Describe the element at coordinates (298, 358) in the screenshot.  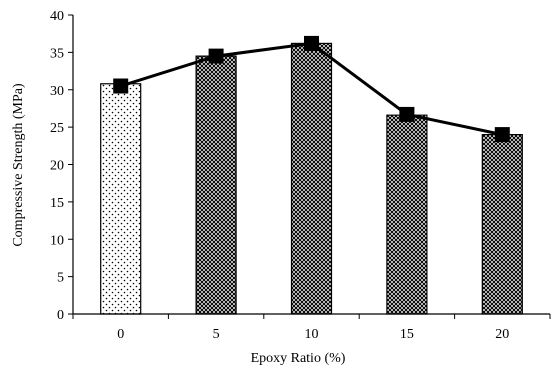
I see `x-axis-label: Epoxy Ratio (%)` at that location.